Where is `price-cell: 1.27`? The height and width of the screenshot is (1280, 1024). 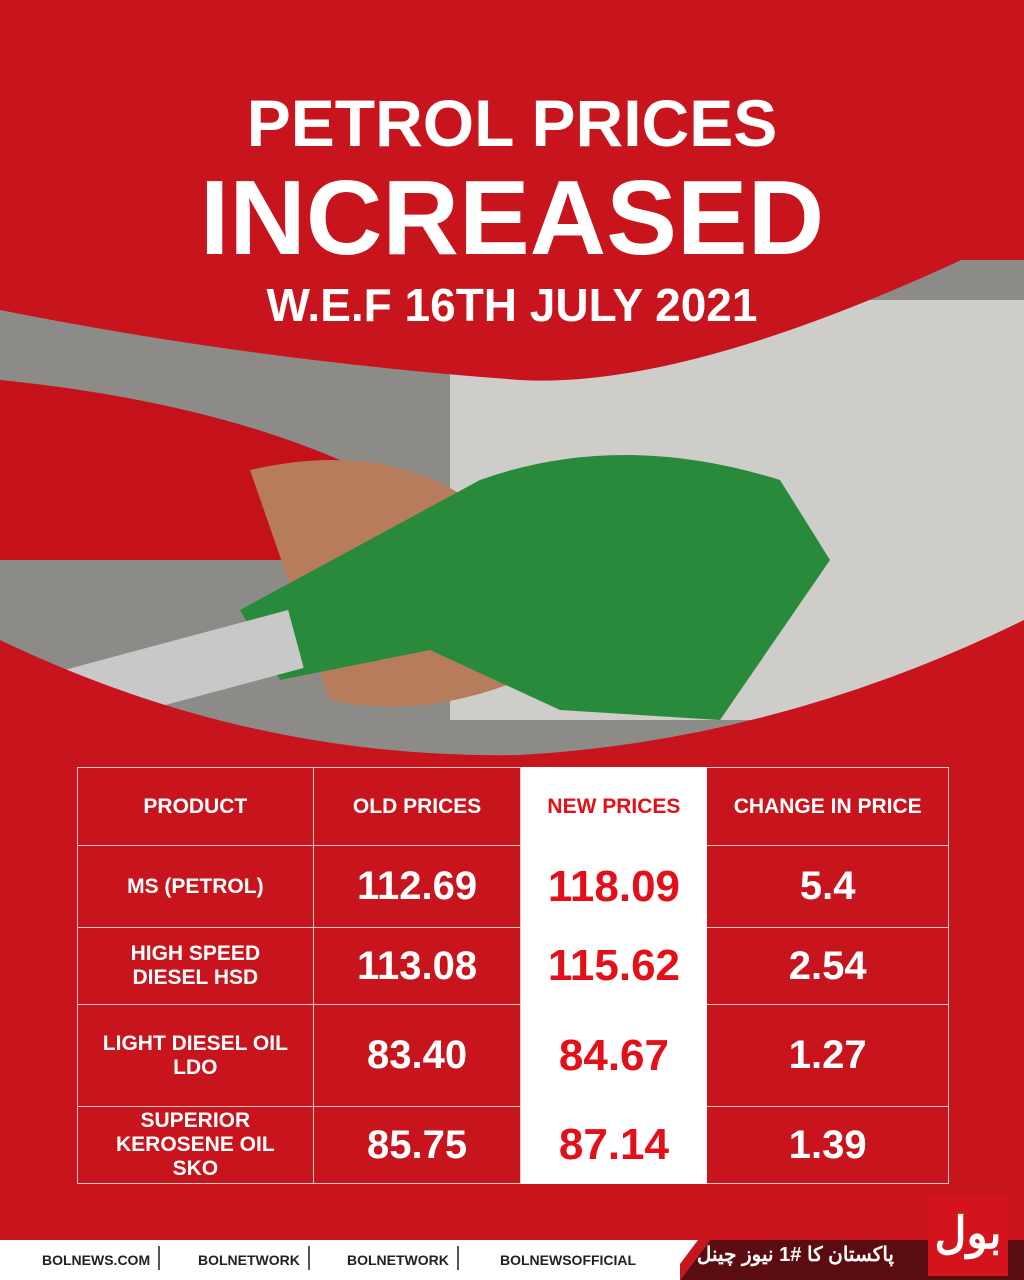
price-cell: 1.27 is located at coordinates (827, 1055).